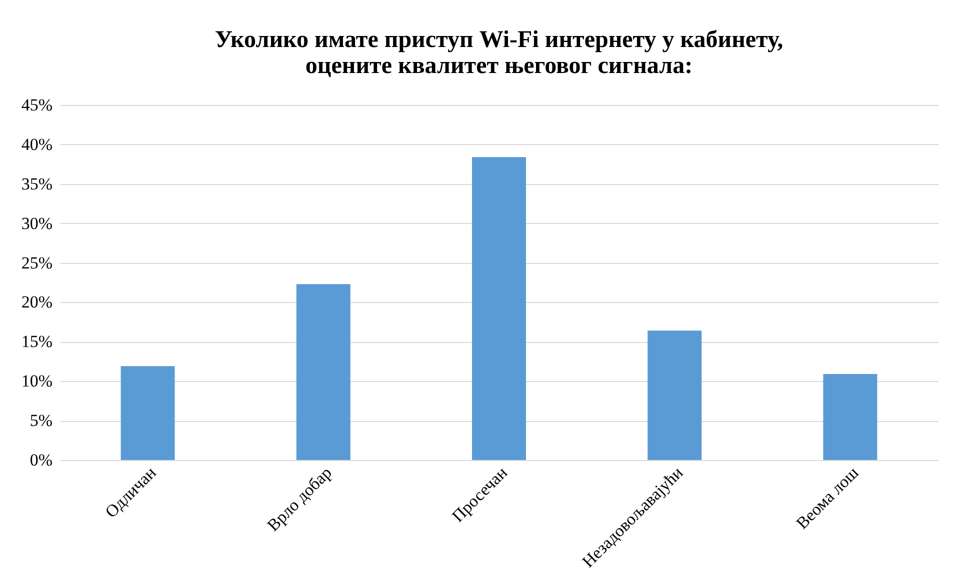 This screenshot has height=581, width=956. What do you see at coordinates (36, 262) in the screenshot?
I see `y-tick-label: 25%` at bounding box center [36, 262].